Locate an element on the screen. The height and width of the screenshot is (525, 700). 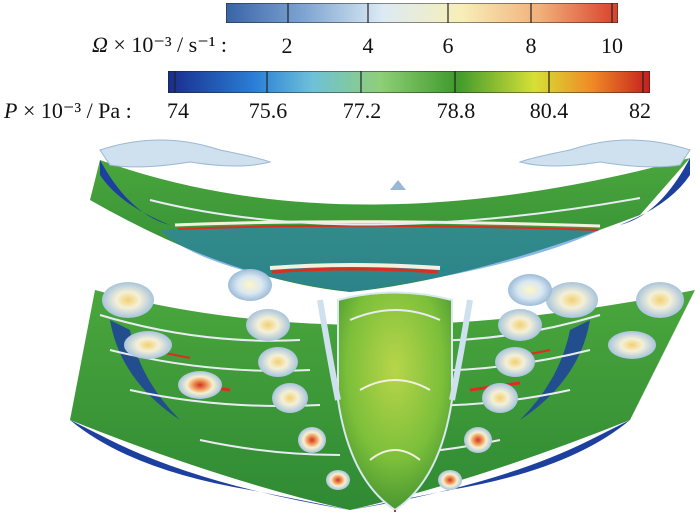
vorticity-tick: 6 is located at coordinates (448, 45).